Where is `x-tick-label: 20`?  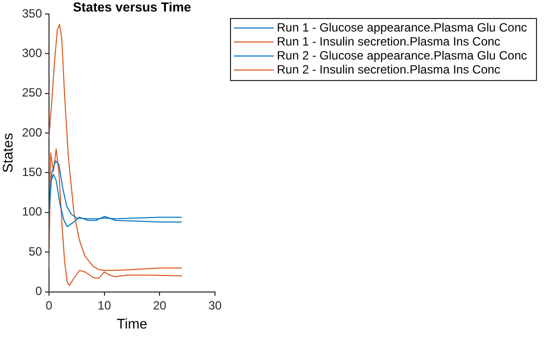 x-tick-label: 20 is located at coordinates (159, 305).